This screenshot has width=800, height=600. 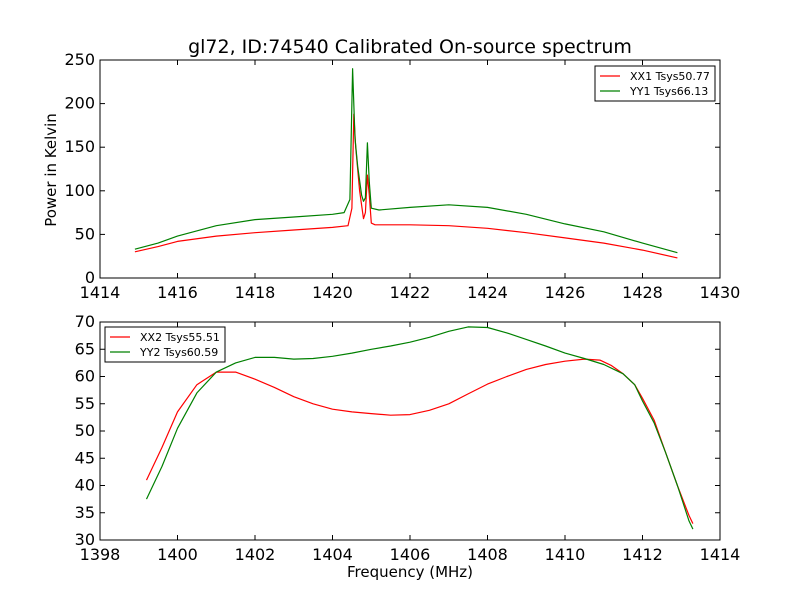 I want to click on legend-label: YY1 Tsys66.13, so click(x=668, y=91).